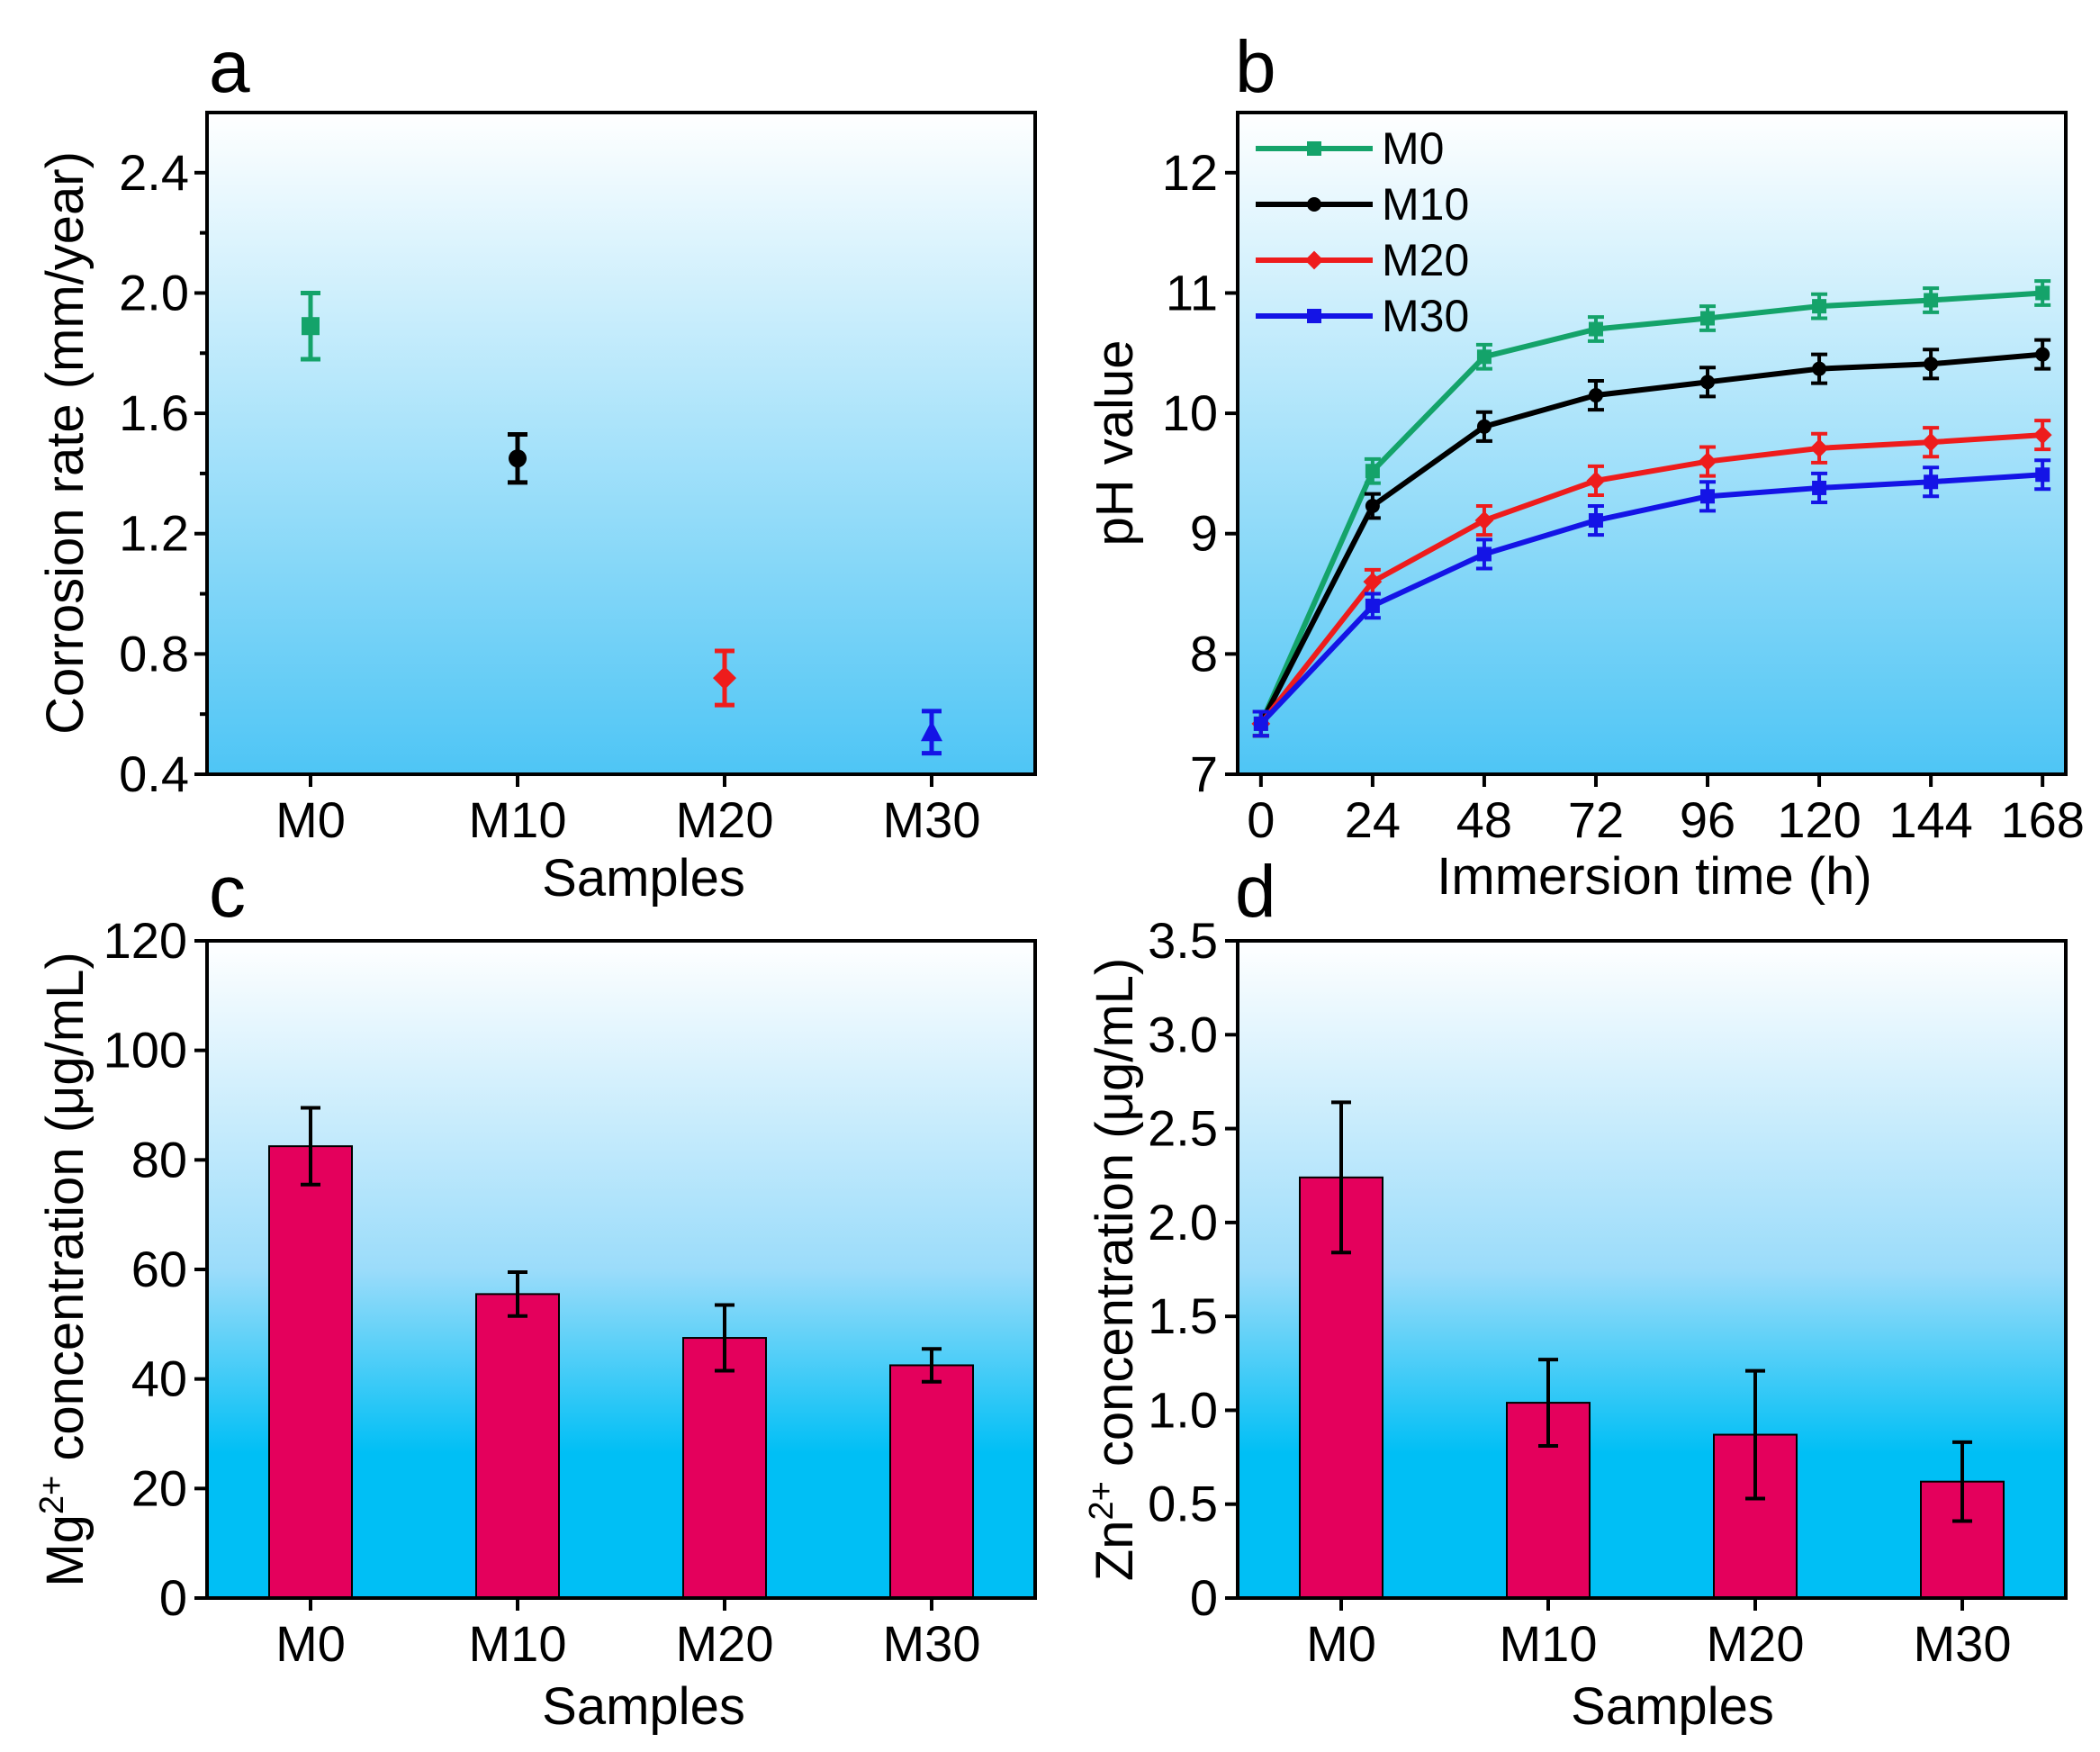 The height and width of the screenshot is (1752, 2100). I want to click on panel-d-x-tick-label: M30, so click(1963, 1643).